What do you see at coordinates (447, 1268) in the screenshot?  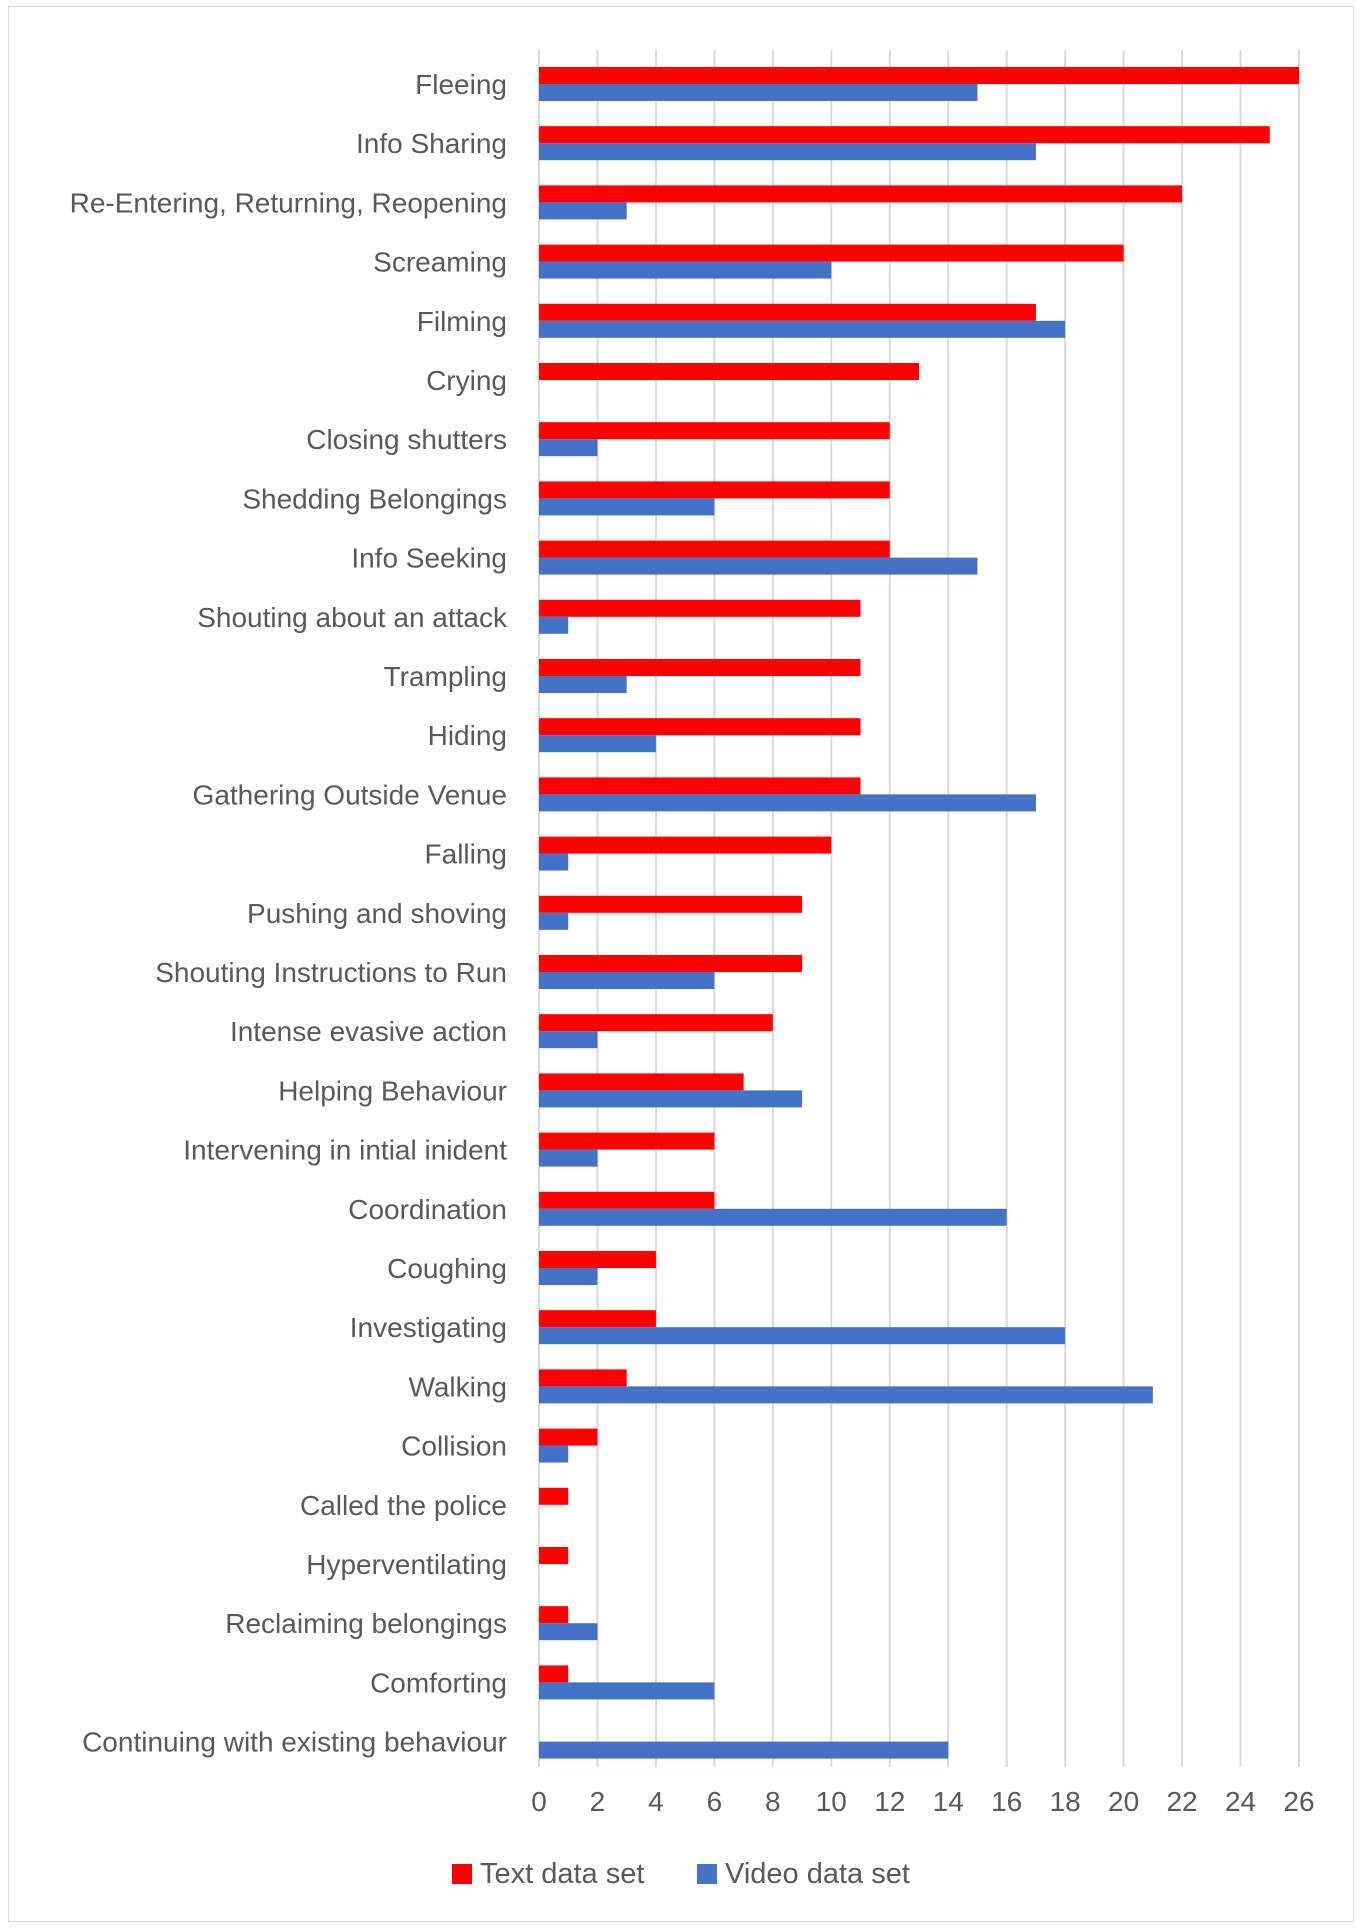 I see `category-label: Coughing` at bounding box center [447, 1268].